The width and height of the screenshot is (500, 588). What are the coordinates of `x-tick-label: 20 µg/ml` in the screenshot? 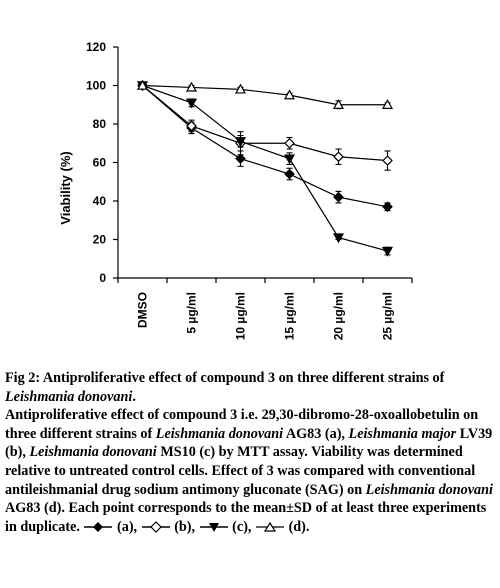 It's located at (339, 316).